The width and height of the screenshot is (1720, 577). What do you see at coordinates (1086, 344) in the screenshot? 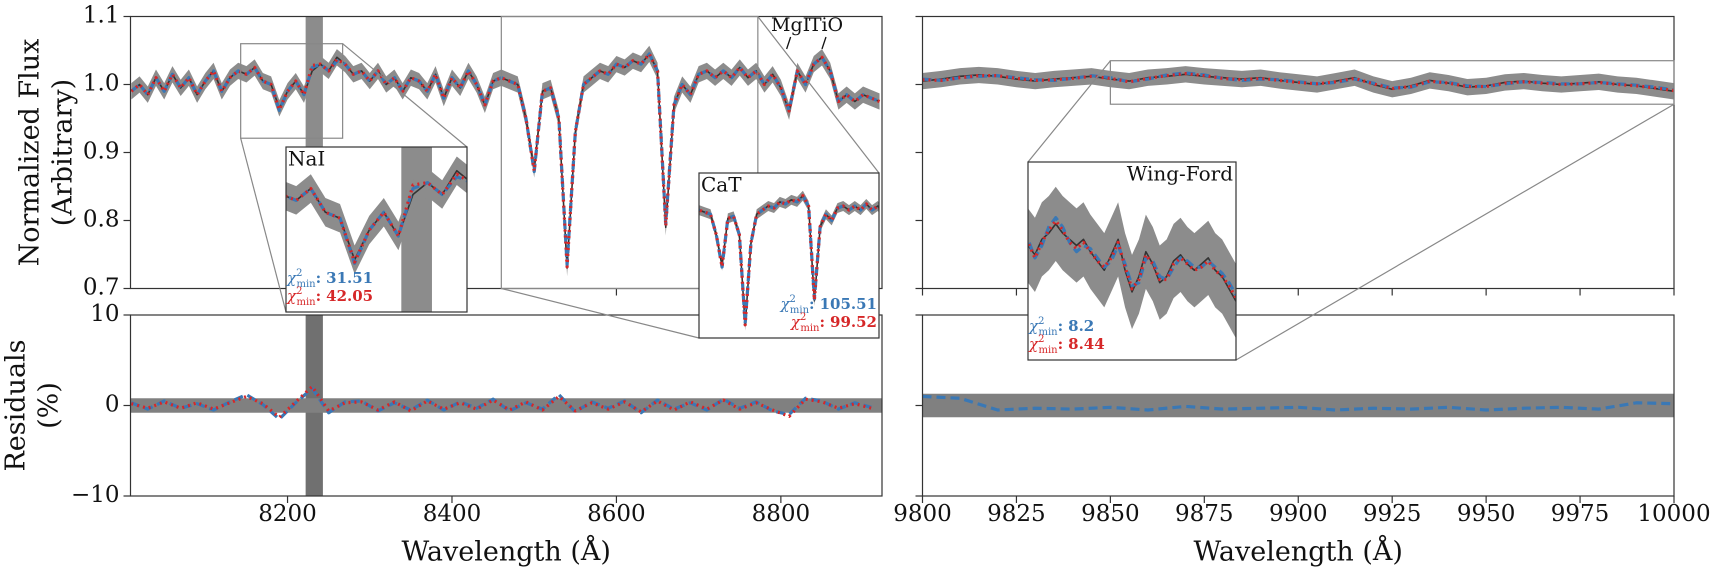
I see `stat-value: 8.44` at bounding box center [1086, 344].